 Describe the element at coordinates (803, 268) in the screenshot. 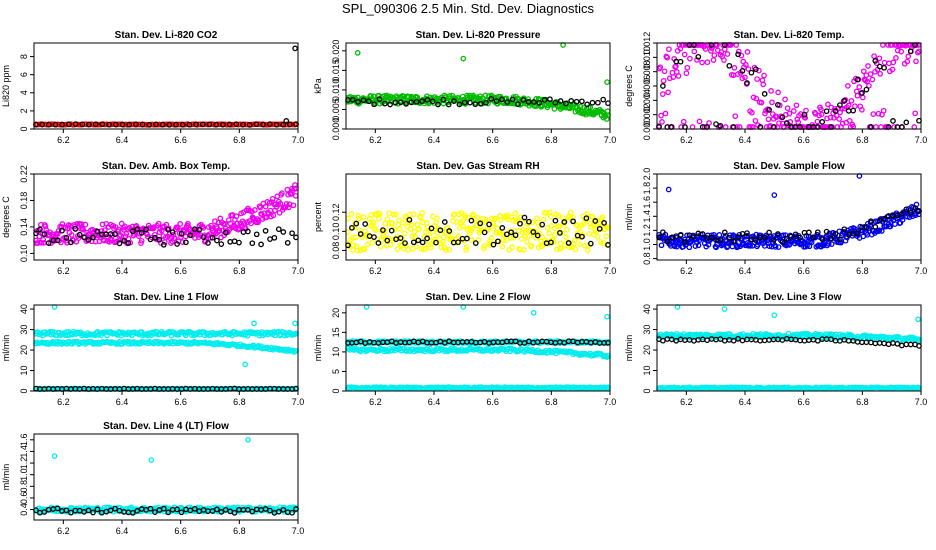

I see `x-axis: 6.2 6.4 6.6 6.8 7.0` at that location.